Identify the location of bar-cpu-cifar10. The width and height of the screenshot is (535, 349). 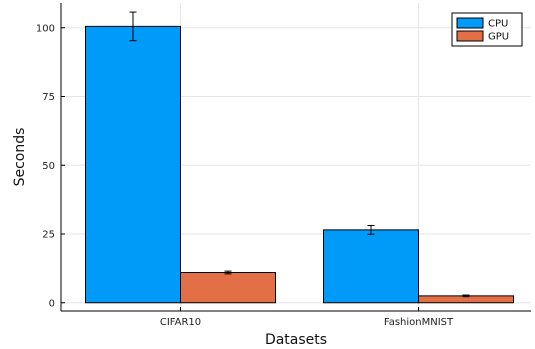
(133, 164).